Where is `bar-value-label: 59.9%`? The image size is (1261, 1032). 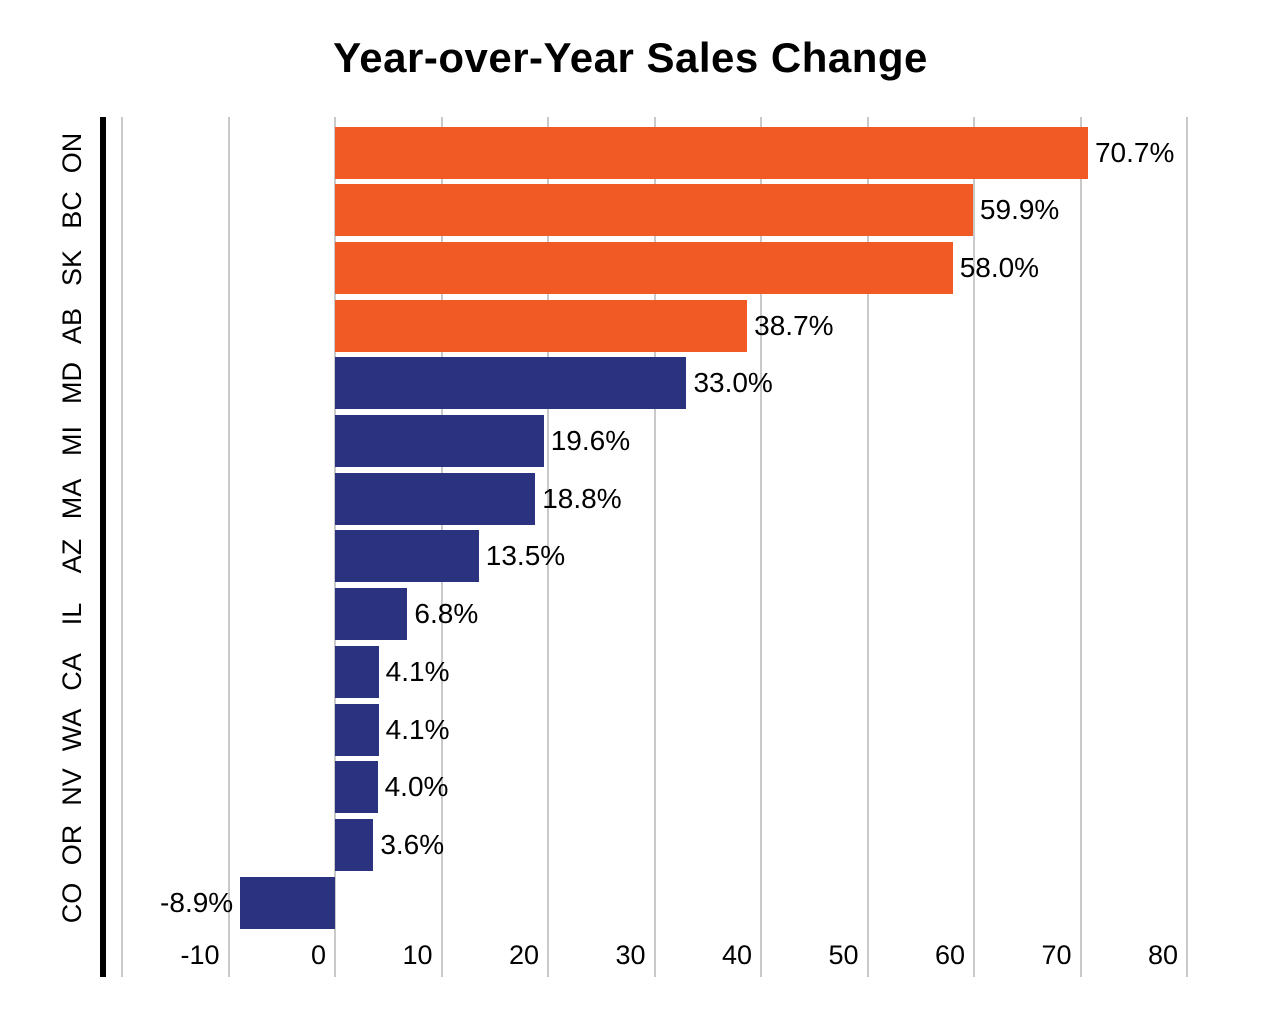 bar-value-label: 59.9% is located at coordinates (1019, 210).